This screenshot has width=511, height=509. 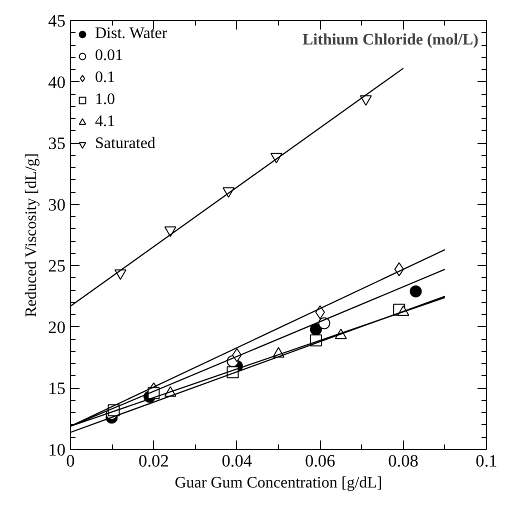 What do you see at coordinates (57, 144) in the screenshot?
I see `y-tick-label: 35` at bounding box center [57, 144].